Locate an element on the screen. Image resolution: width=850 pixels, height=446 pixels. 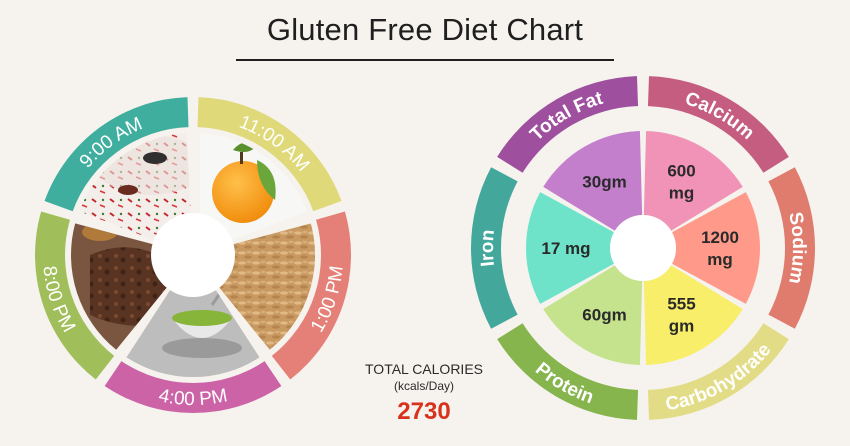
meal-time-label: 4:00 PM is located at coordinates (193, 397).